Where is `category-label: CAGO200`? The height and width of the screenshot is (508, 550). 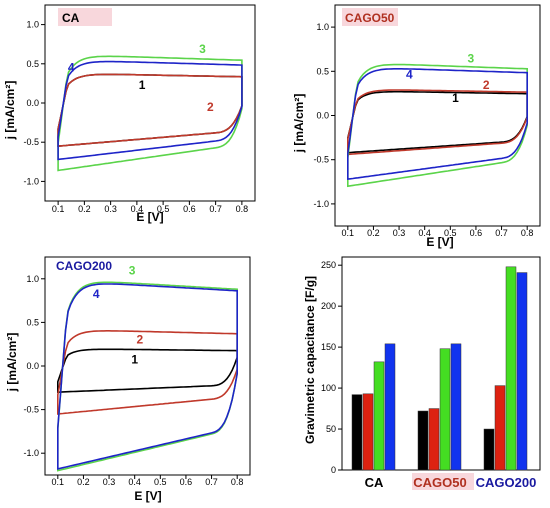 category-label: CAGO200 is located at coordinates (506, 482).